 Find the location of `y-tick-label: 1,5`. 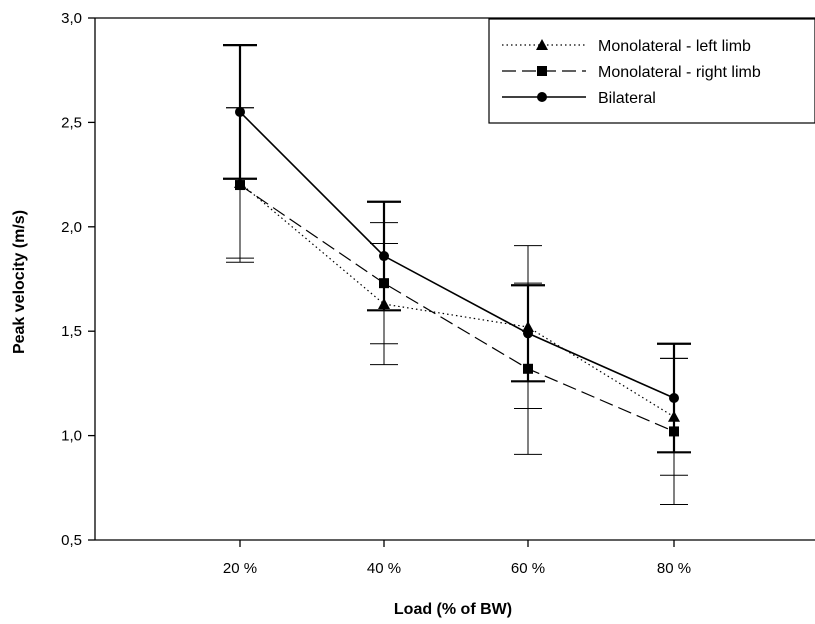

y-tick-label: 1,5 is located at coordinates (71, 331).